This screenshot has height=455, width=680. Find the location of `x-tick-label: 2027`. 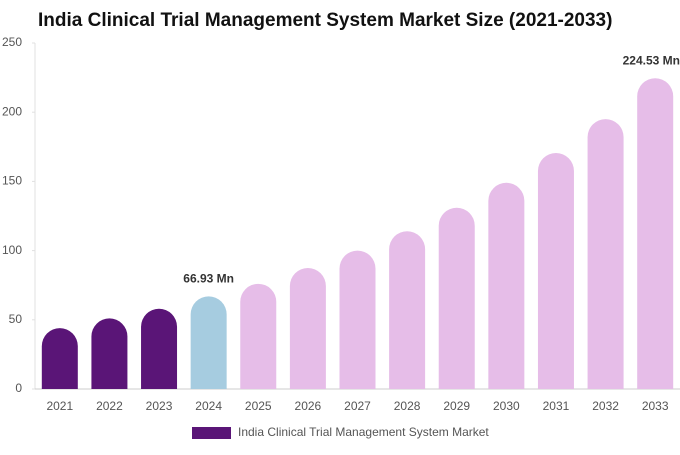

x-tick-label: 2027 is located at coordinates (357, 406).